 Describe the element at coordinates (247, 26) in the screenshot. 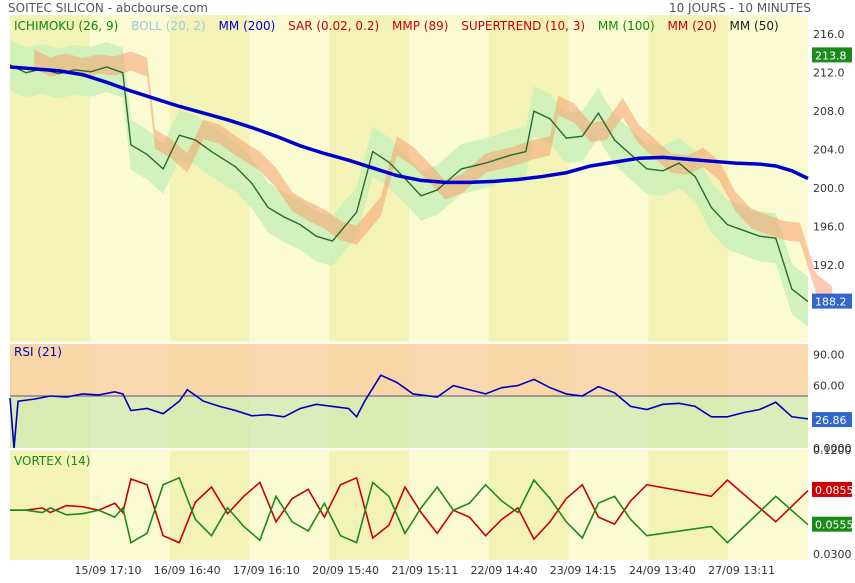

I see `legend-mm200: MM (200)` at that location.